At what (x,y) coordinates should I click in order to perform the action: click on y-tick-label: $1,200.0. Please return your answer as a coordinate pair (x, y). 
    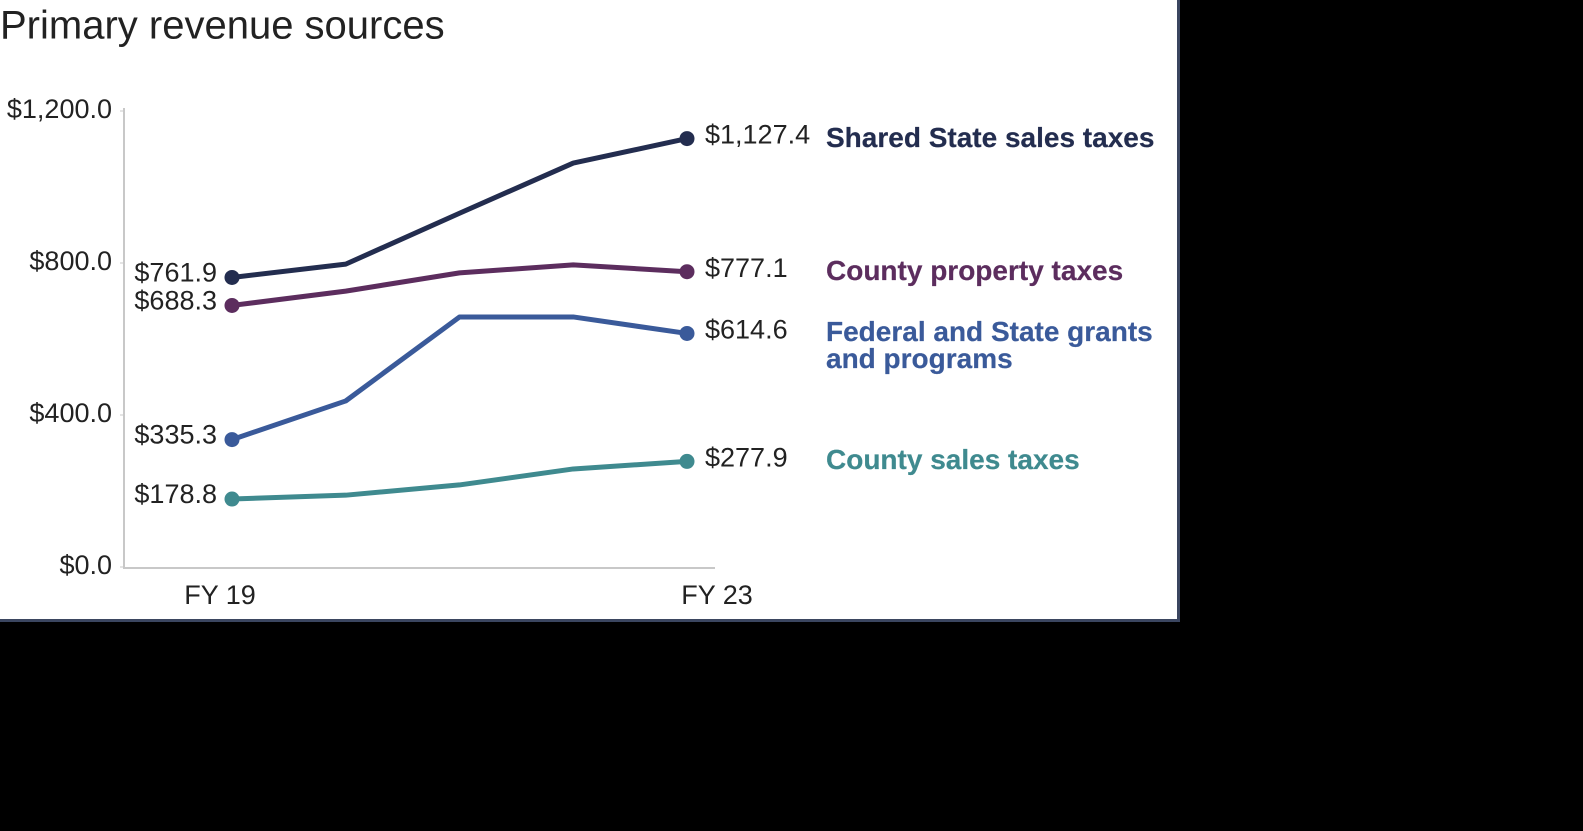
    Looking at the image, I should click on (59, 109).